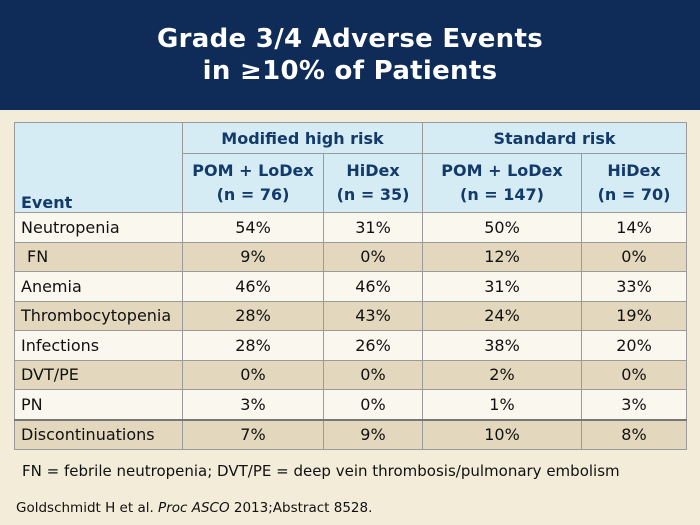 Image resolution: width=700 pixels, height=525 pixels. Describe the element at coordinates (350, 39) in the screenshot. I see `slide-title-line-1: Grade 3/4 Adverse Events` at that location.